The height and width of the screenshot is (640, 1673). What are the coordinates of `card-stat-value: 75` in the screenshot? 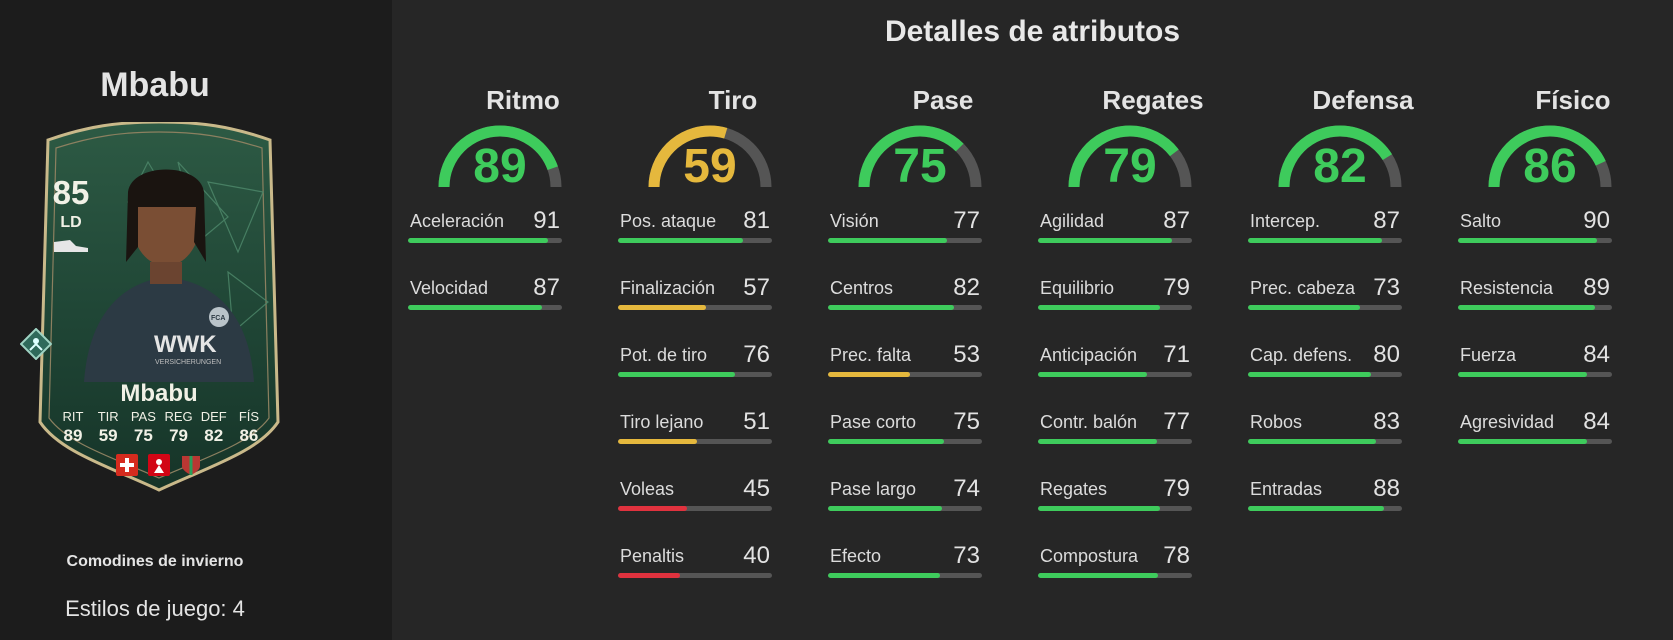 It's located at (143, 435).